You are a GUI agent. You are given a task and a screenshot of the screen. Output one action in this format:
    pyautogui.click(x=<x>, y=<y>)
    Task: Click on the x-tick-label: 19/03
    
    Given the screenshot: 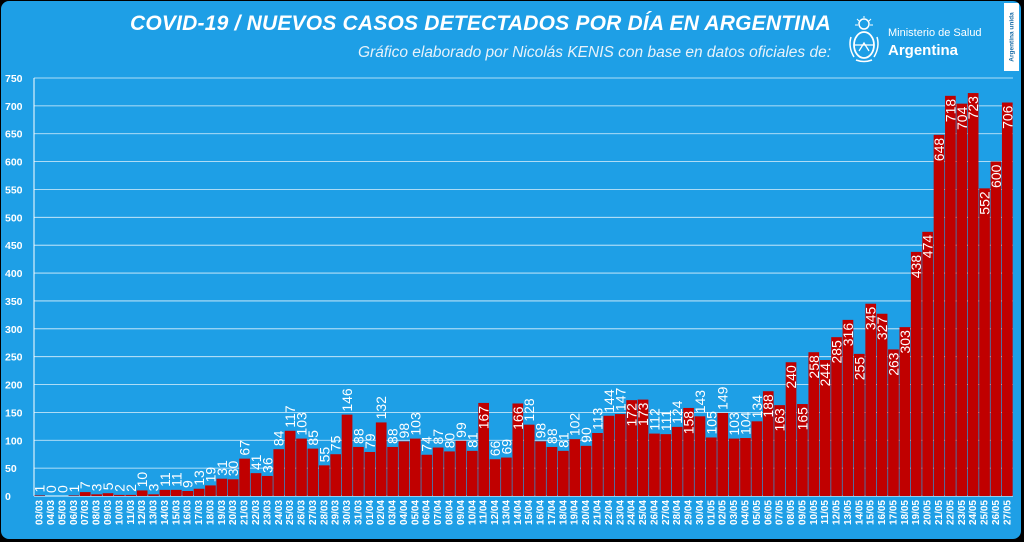 What is the action you would take?
    pyautogui.click(x=222, y=512)
    